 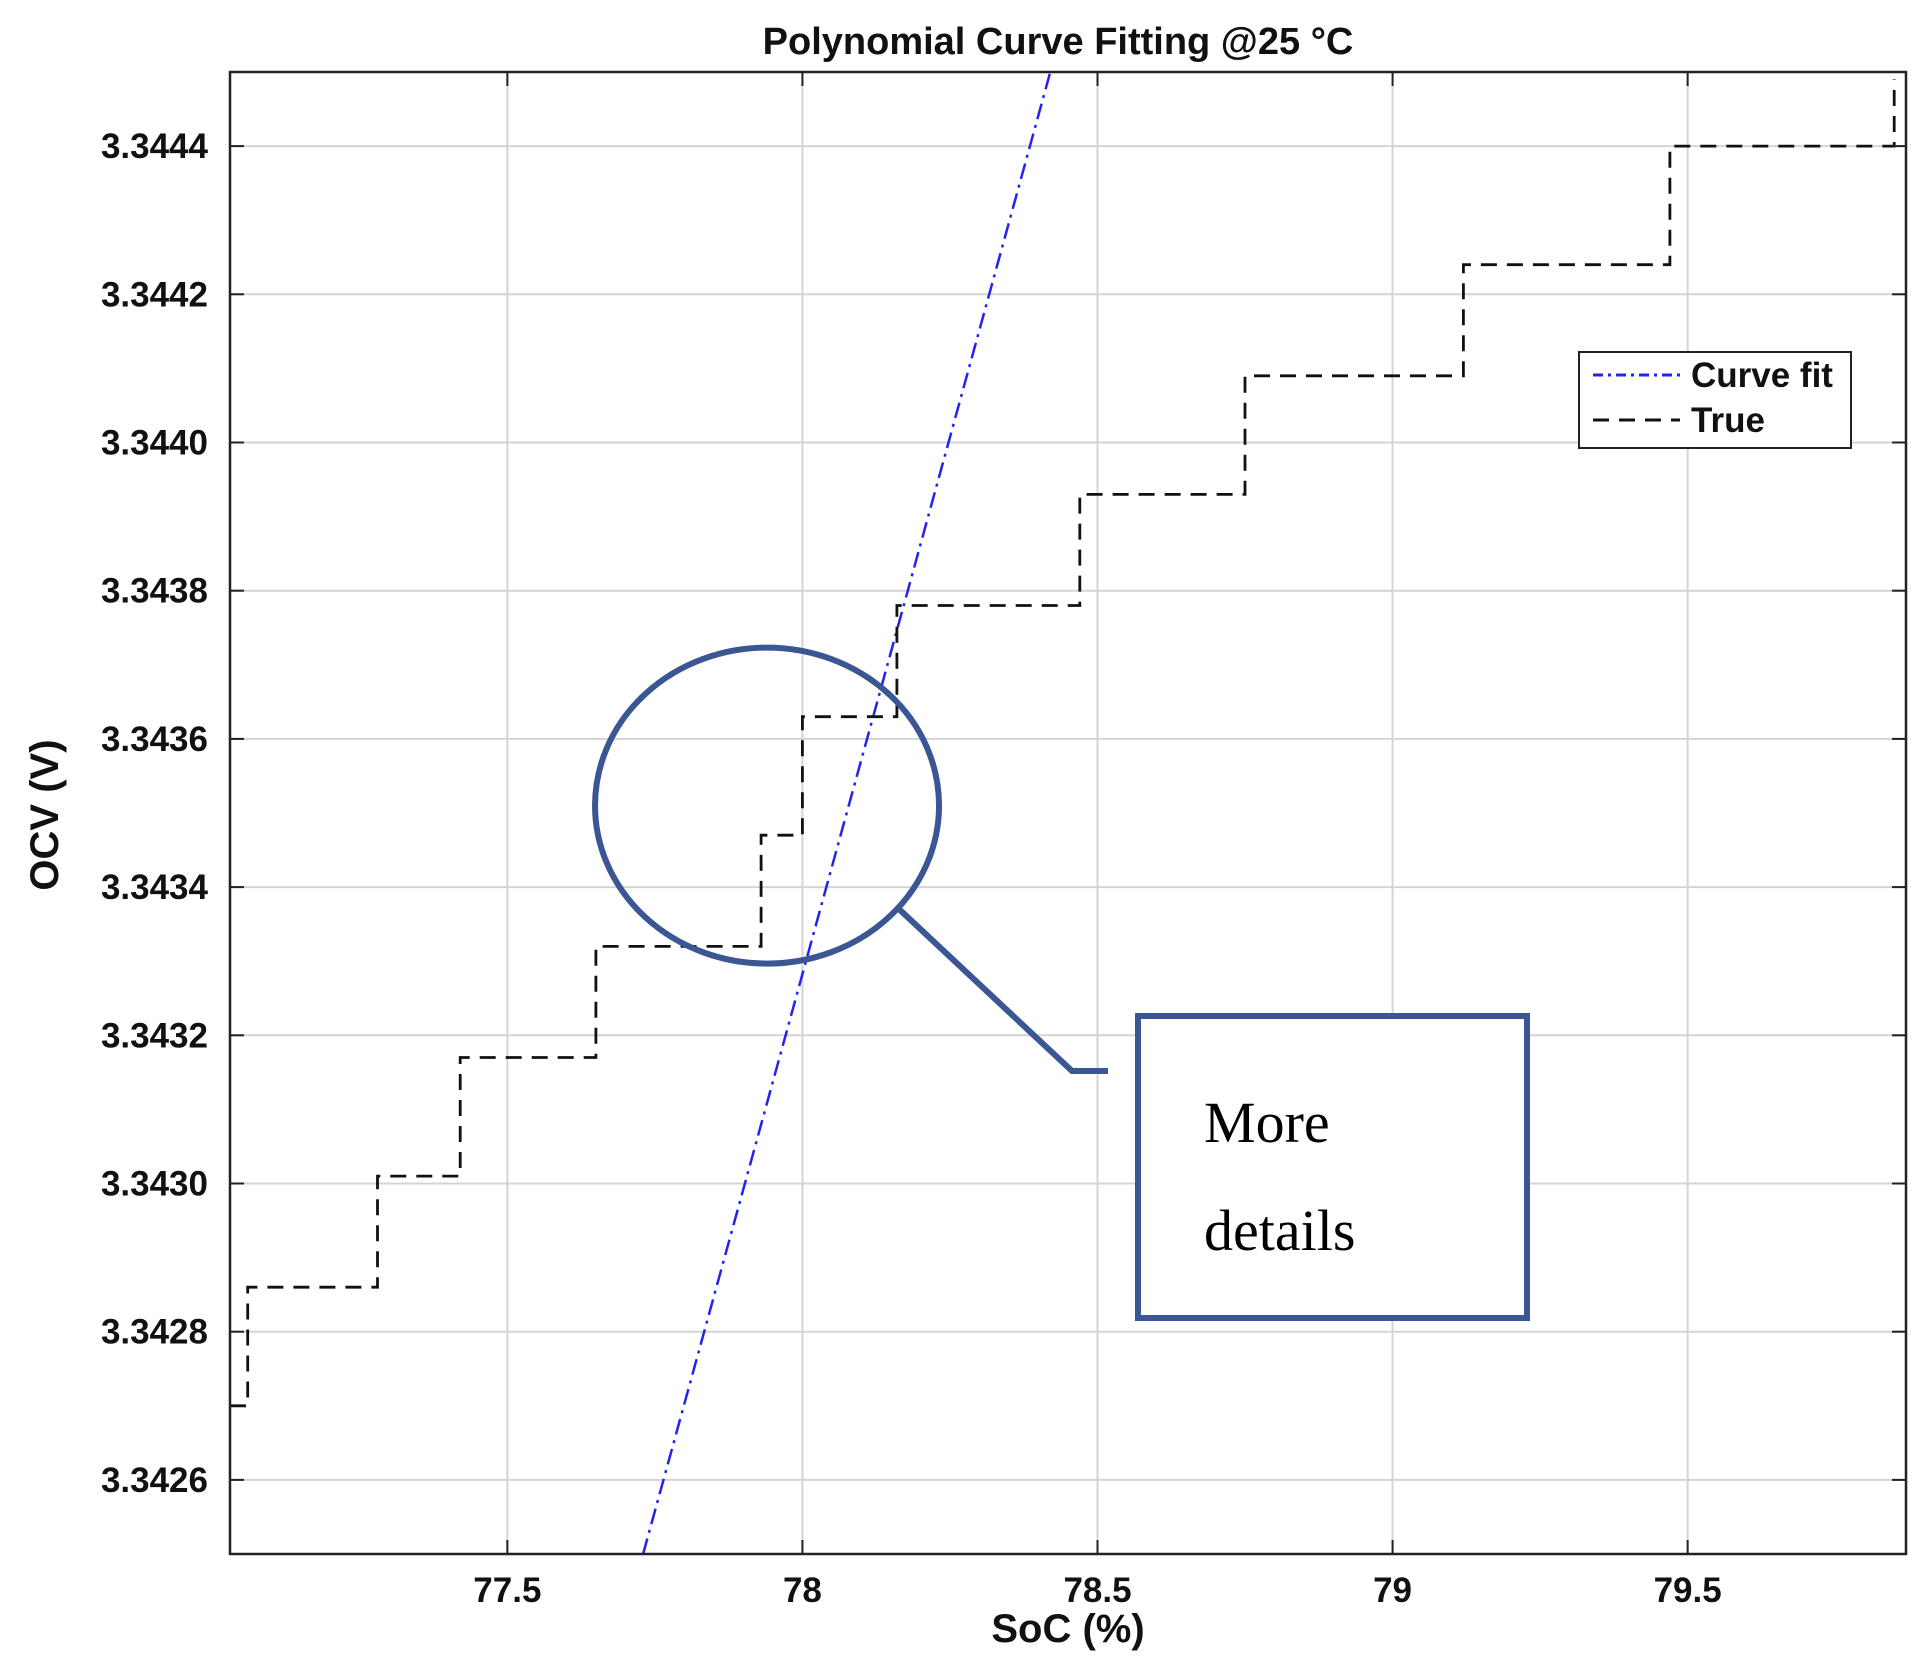 I want to click on annotation-leader-line, so click(x=1002, y=990).